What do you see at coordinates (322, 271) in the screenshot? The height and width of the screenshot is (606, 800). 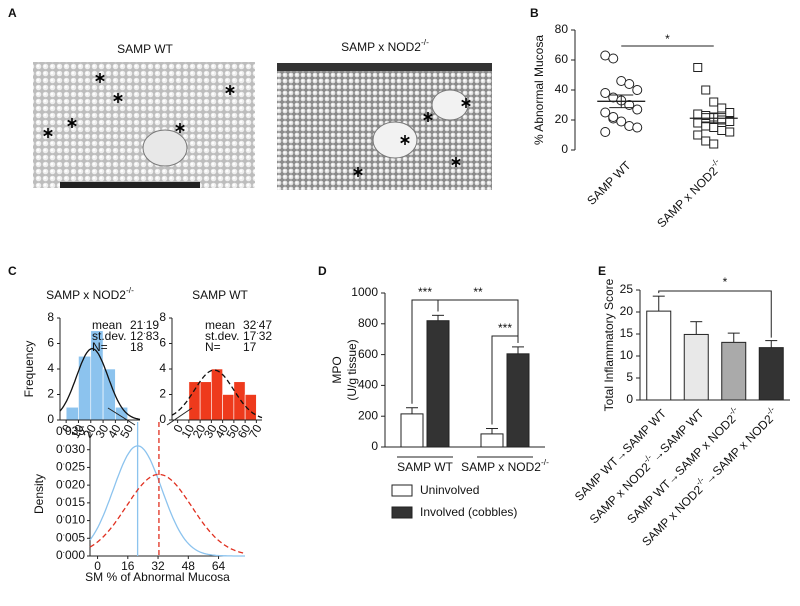 I see `panel-label: D` at bounding box center [322, 271].